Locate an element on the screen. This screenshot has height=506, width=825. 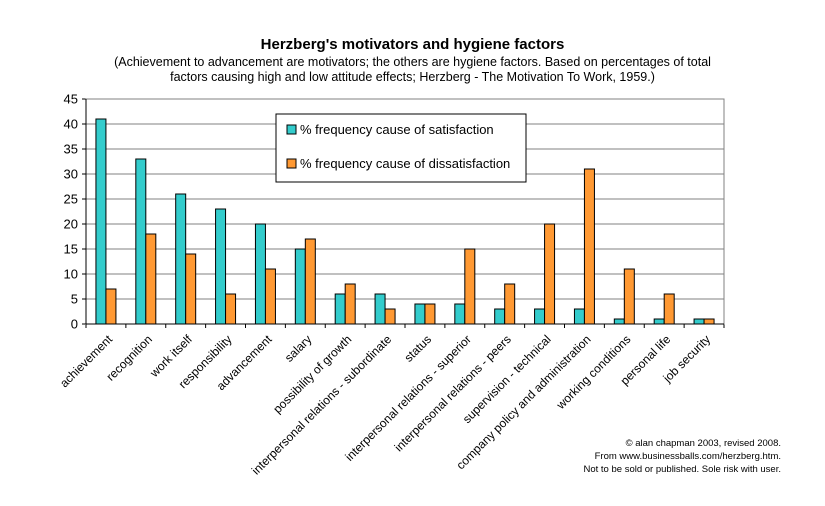
y-tick-label: 5 is located at coordinates (74, 299).